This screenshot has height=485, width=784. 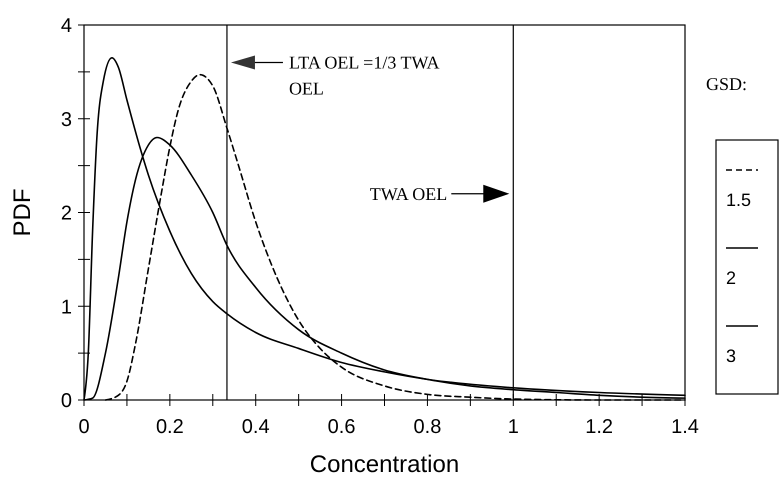 I want to click on y-tick-label: 1, so click(x=66, y=307).